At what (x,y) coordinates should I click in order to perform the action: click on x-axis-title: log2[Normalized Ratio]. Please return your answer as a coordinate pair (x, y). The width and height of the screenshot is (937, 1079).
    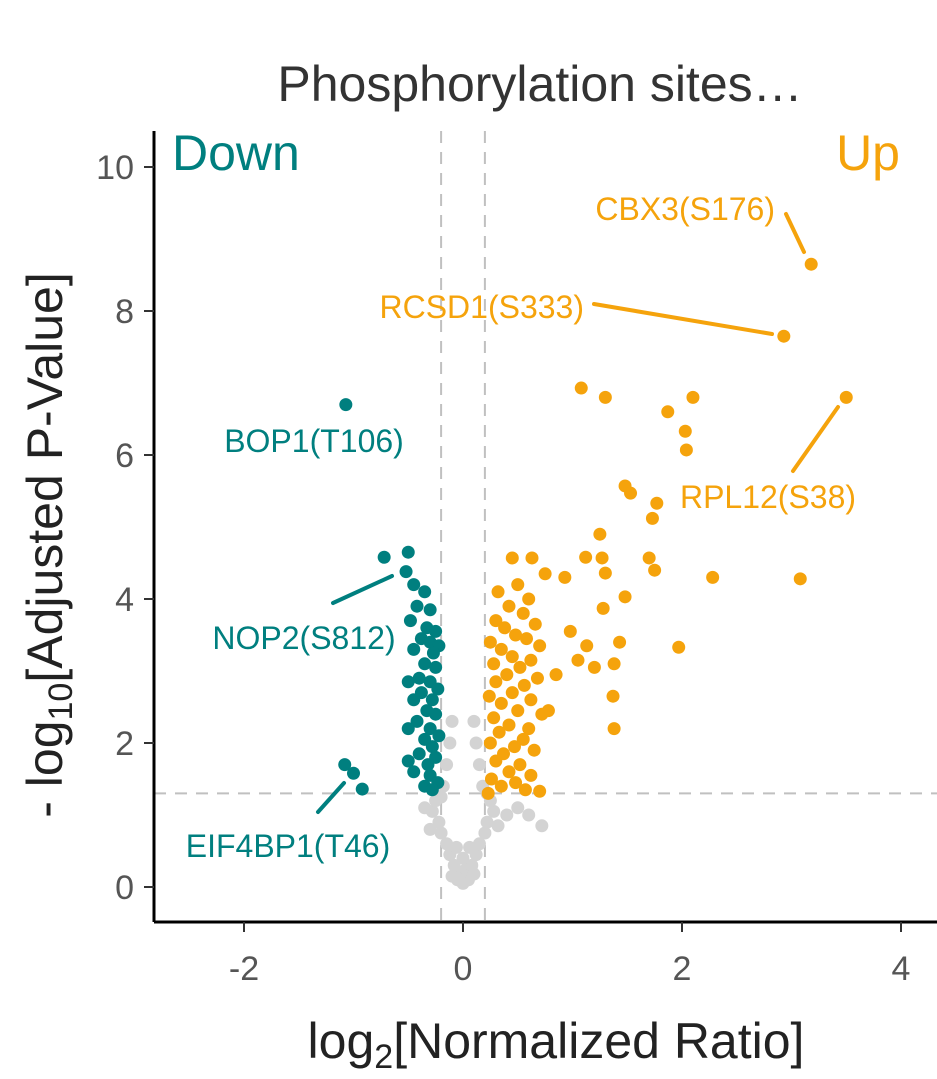
    Looking at the image, I should click on (556, 1044).